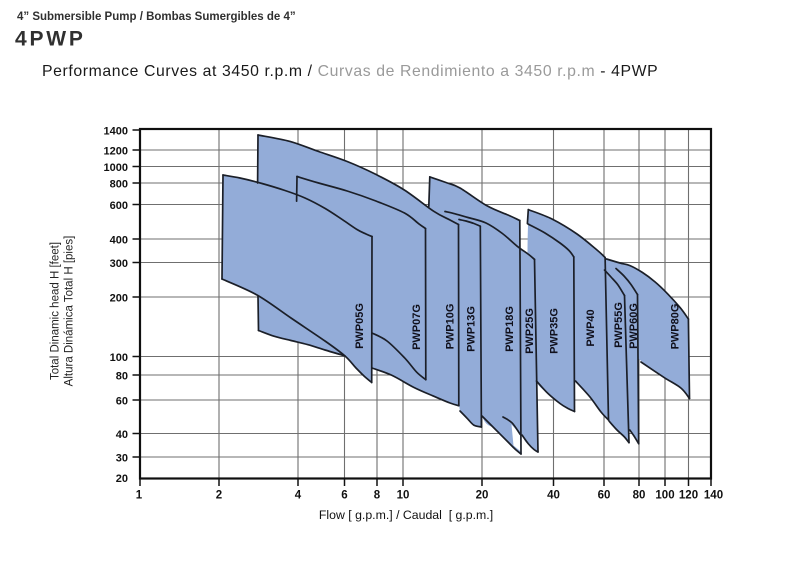 Image resolution: width=800 pixels, height=564 pixels. I want to click on svg-text: 10, so click(403, 496).